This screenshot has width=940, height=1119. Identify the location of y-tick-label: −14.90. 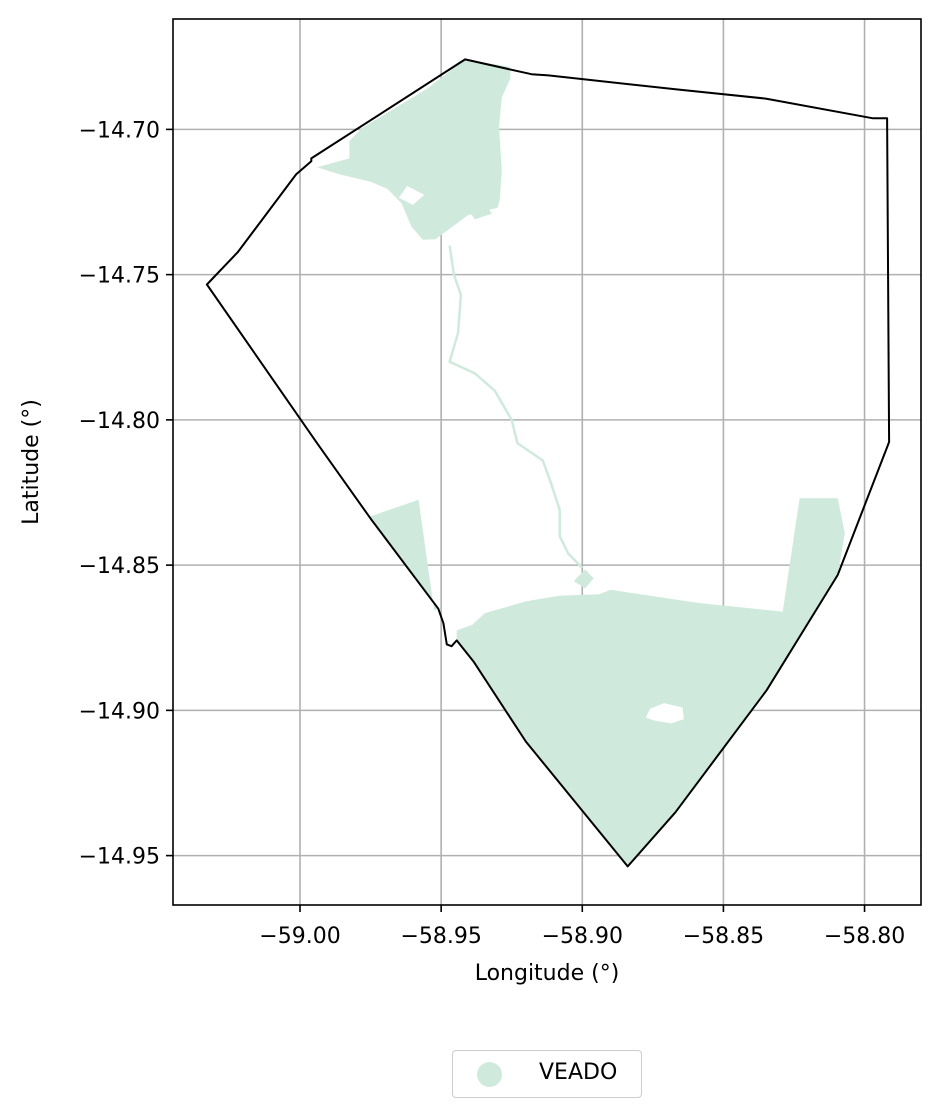
(119, 711).